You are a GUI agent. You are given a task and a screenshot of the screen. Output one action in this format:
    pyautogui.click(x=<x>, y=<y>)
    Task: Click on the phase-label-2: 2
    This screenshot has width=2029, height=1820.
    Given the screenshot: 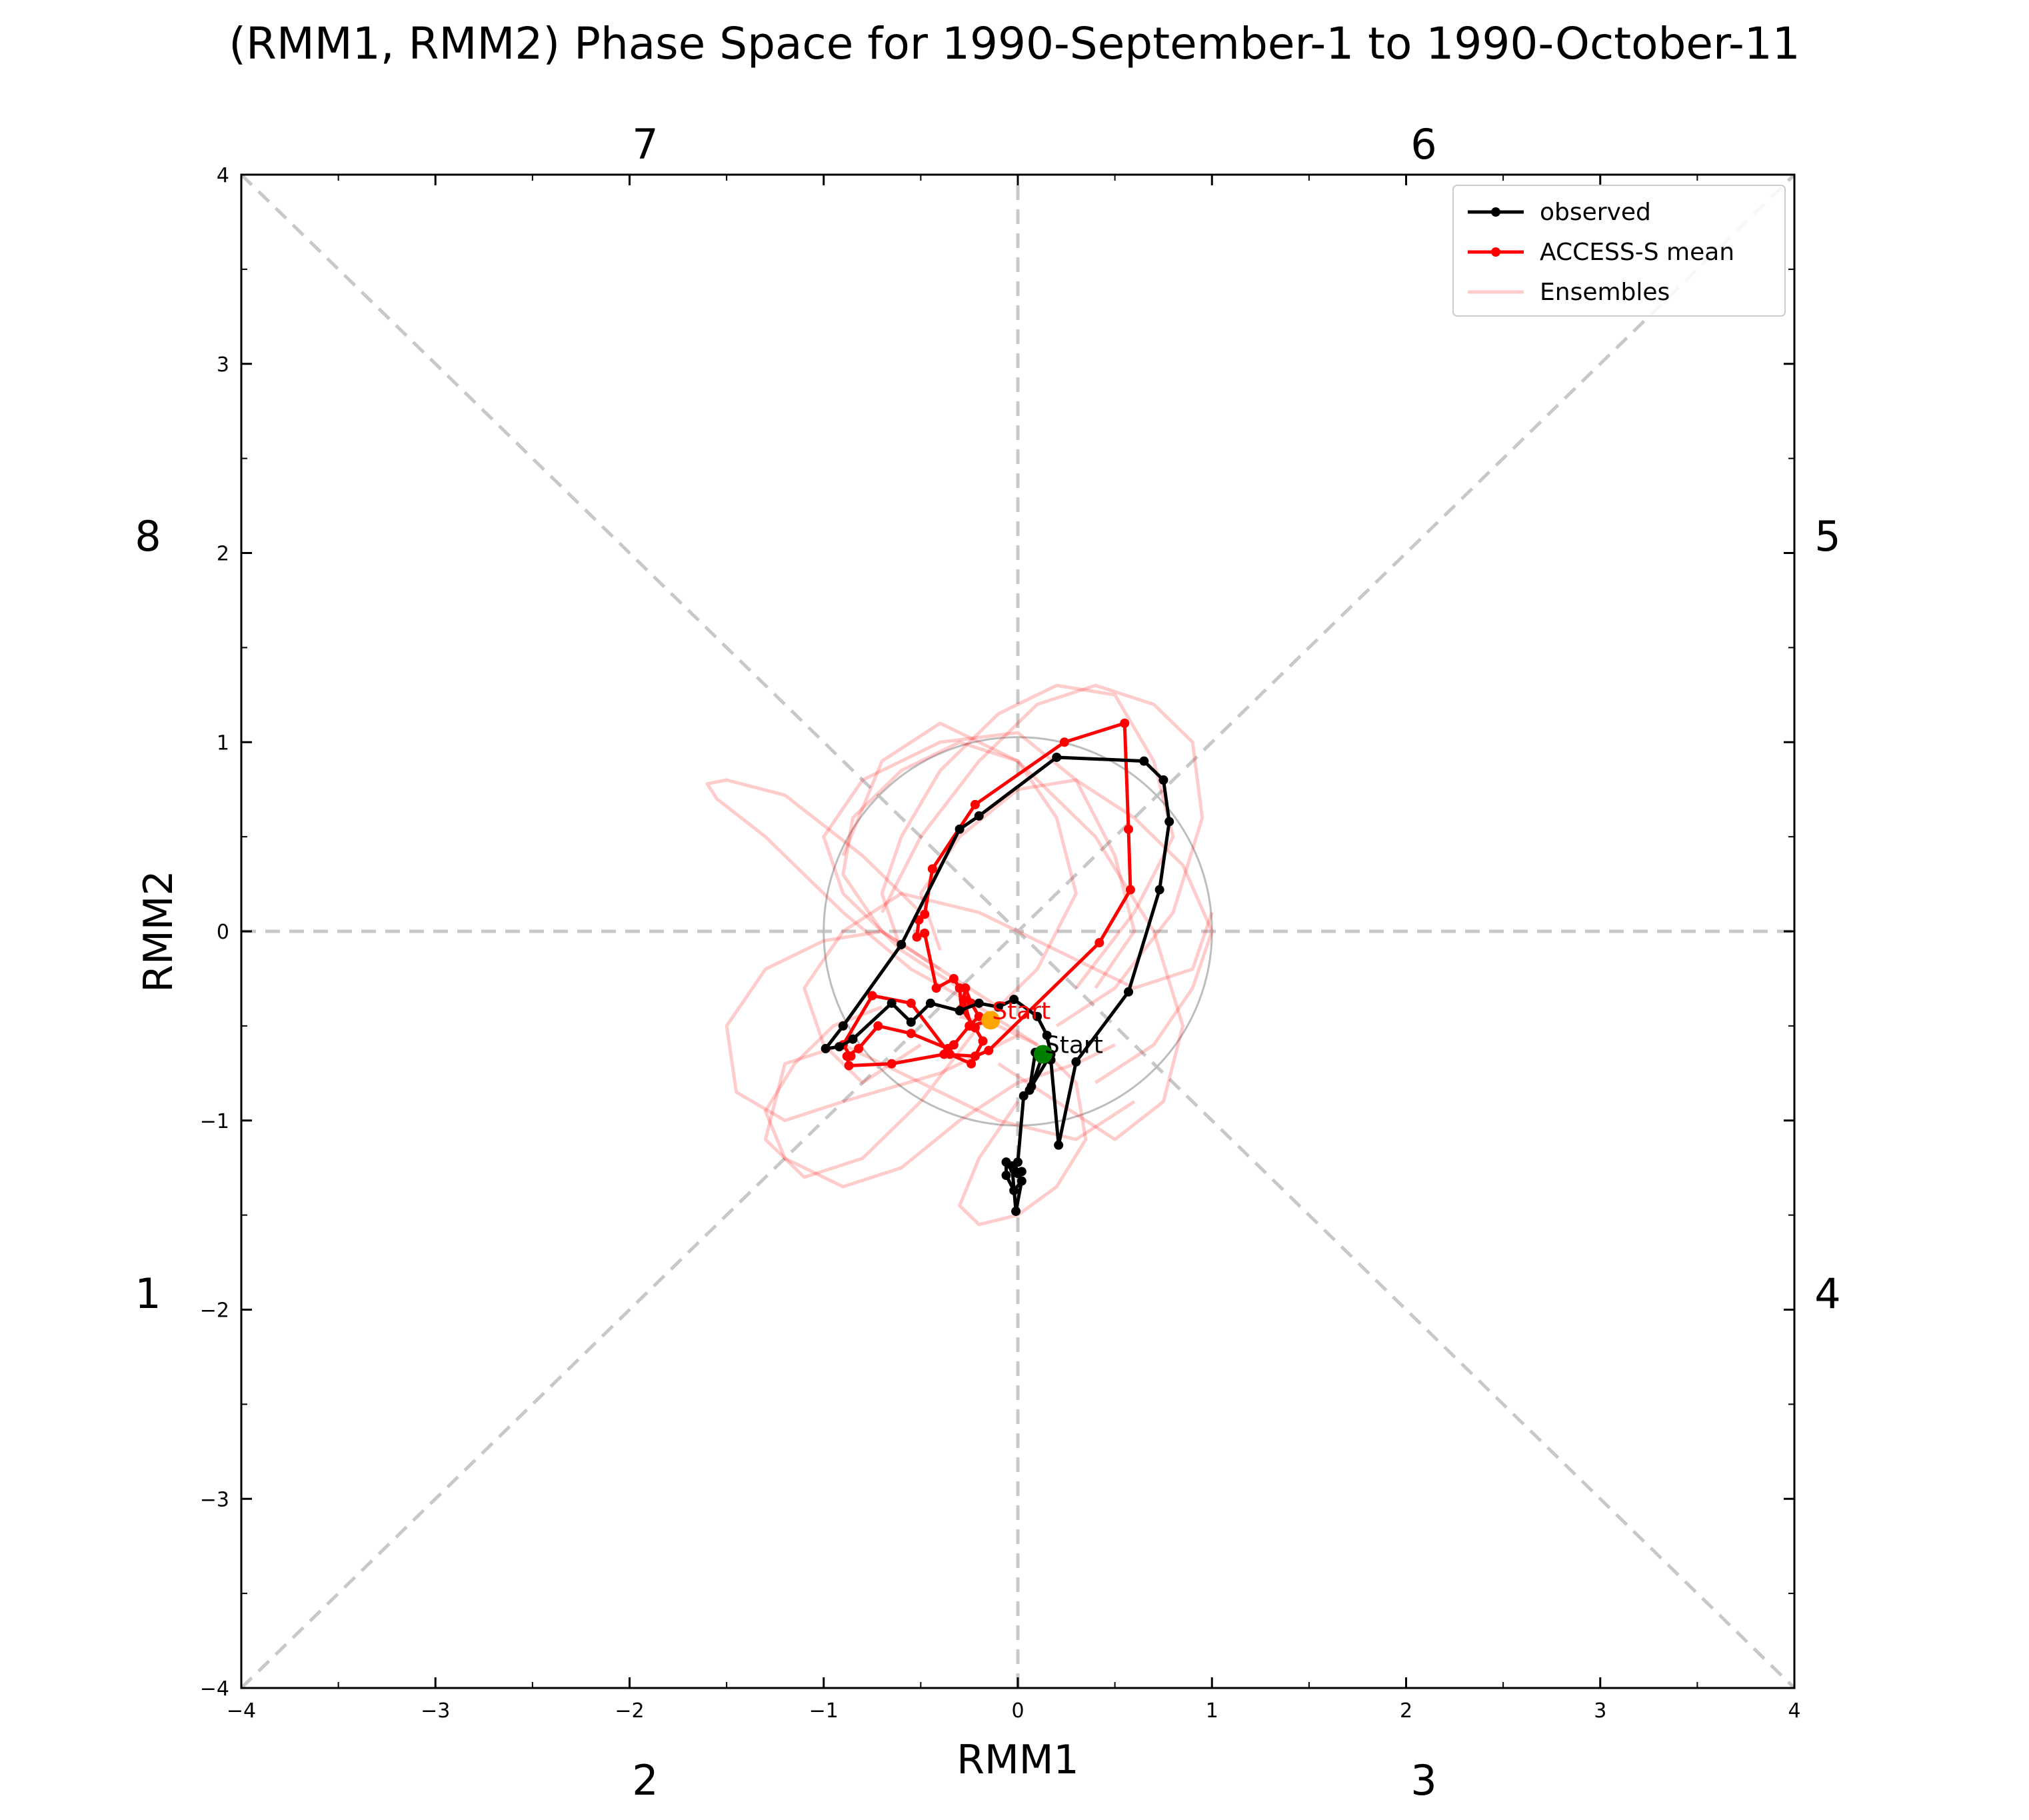 What is the action you would take?
    pyautogui.click(x=645, y=1780)
    